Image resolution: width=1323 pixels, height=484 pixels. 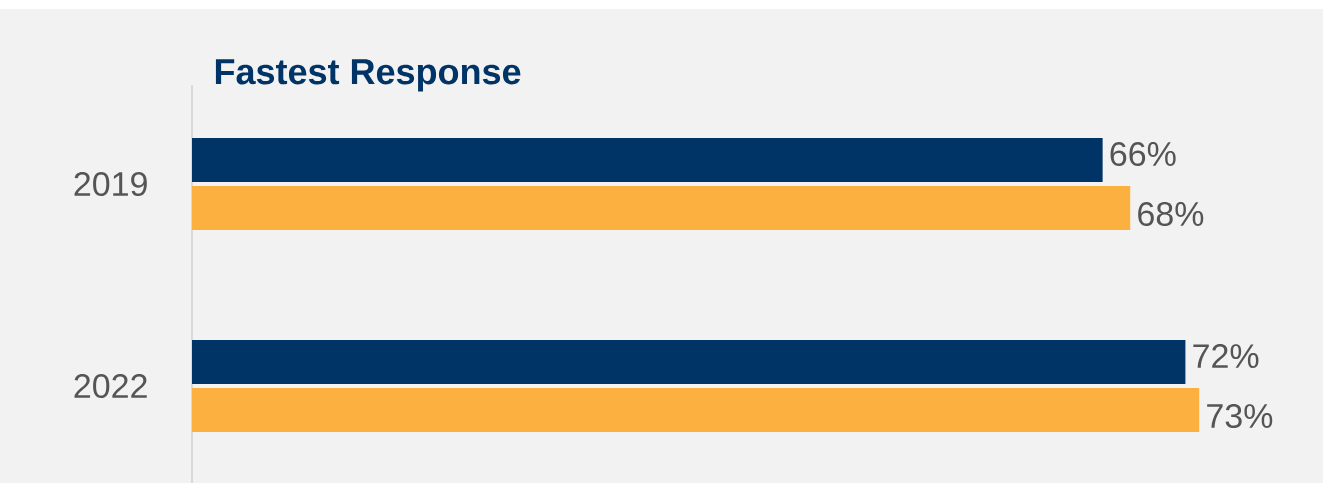 What do you see at coordinates (1143, 154) in the screenshot?
I see `data-label: 66%` at bounding box center [1143, 154].